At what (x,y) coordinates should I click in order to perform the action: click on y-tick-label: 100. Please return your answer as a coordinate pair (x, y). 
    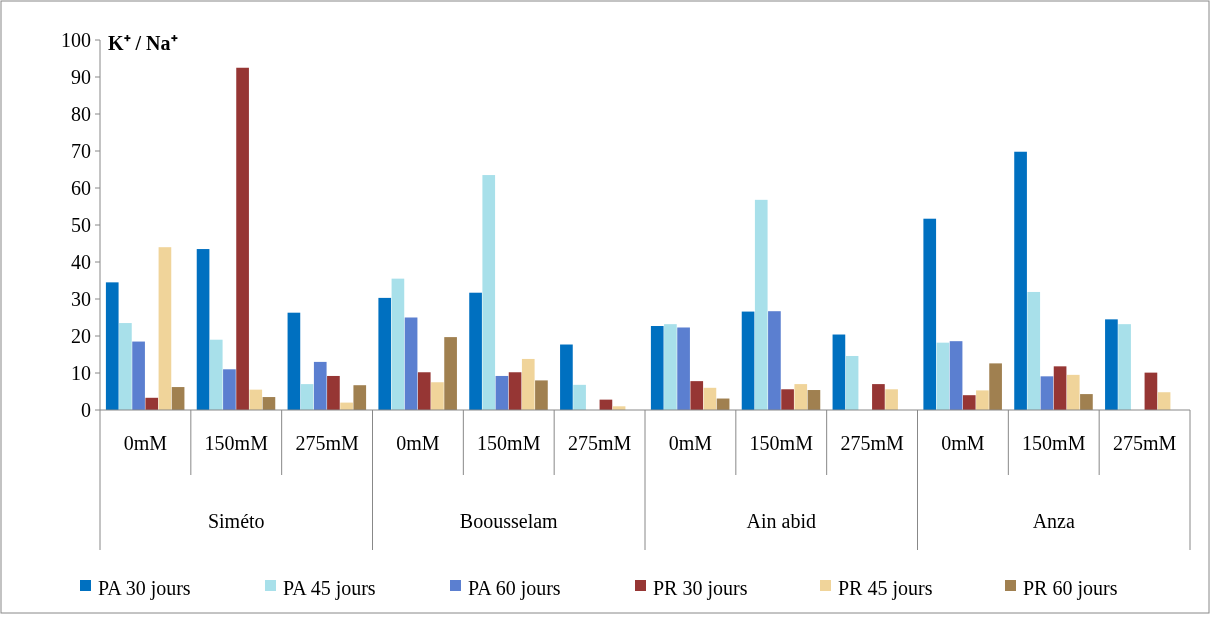
    Looking at the image, I should click on (76, 40).